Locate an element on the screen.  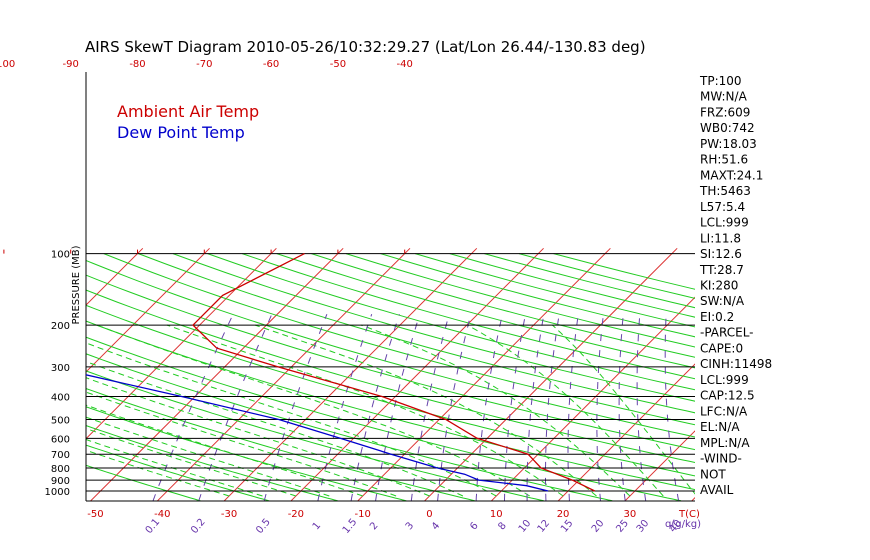
mixing-ratio-tick-label: 25 is located at coordinates (622, 526).